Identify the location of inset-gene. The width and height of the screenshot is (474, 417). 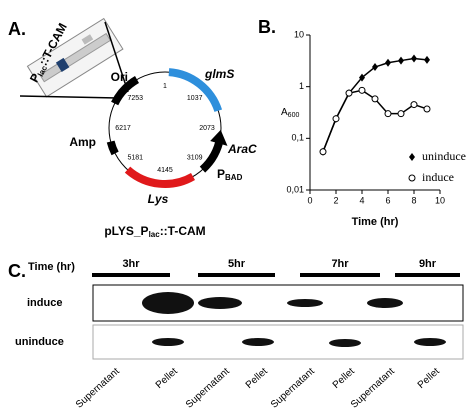
(75, 57).